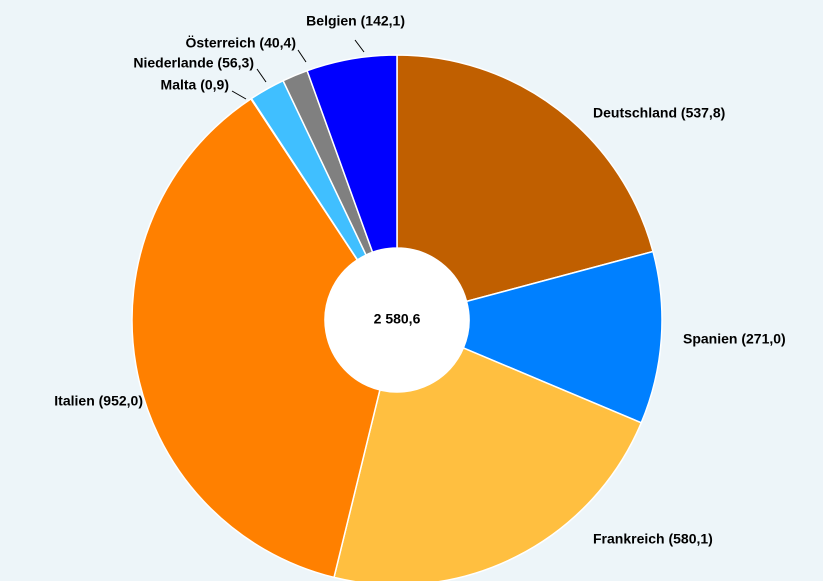  What do you see at coordinates (659, 113) in the screenshot?
I see `slice-label: Deutschland (537,8)` at bounding box center [659, 113].